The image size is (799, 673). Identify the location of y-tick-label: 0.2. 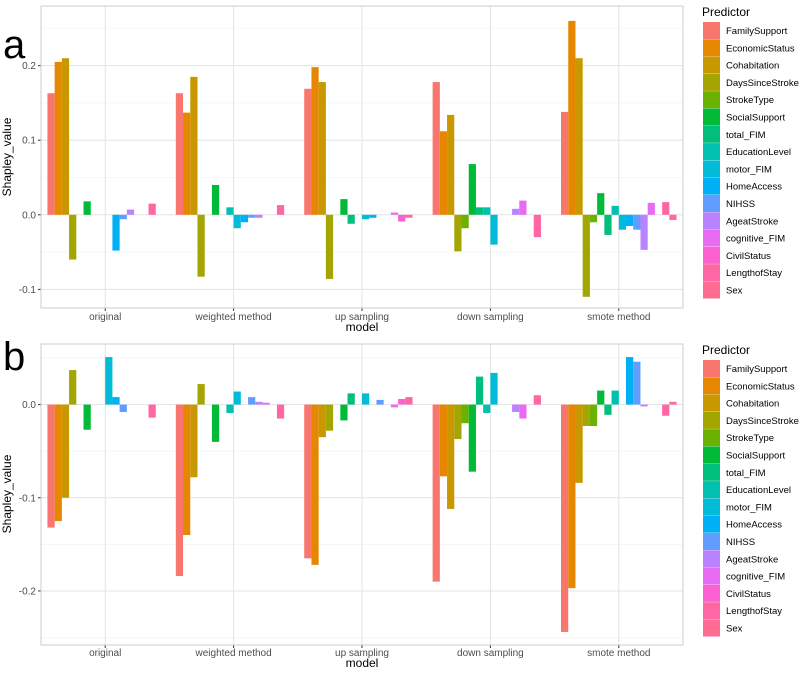
(29, 66).